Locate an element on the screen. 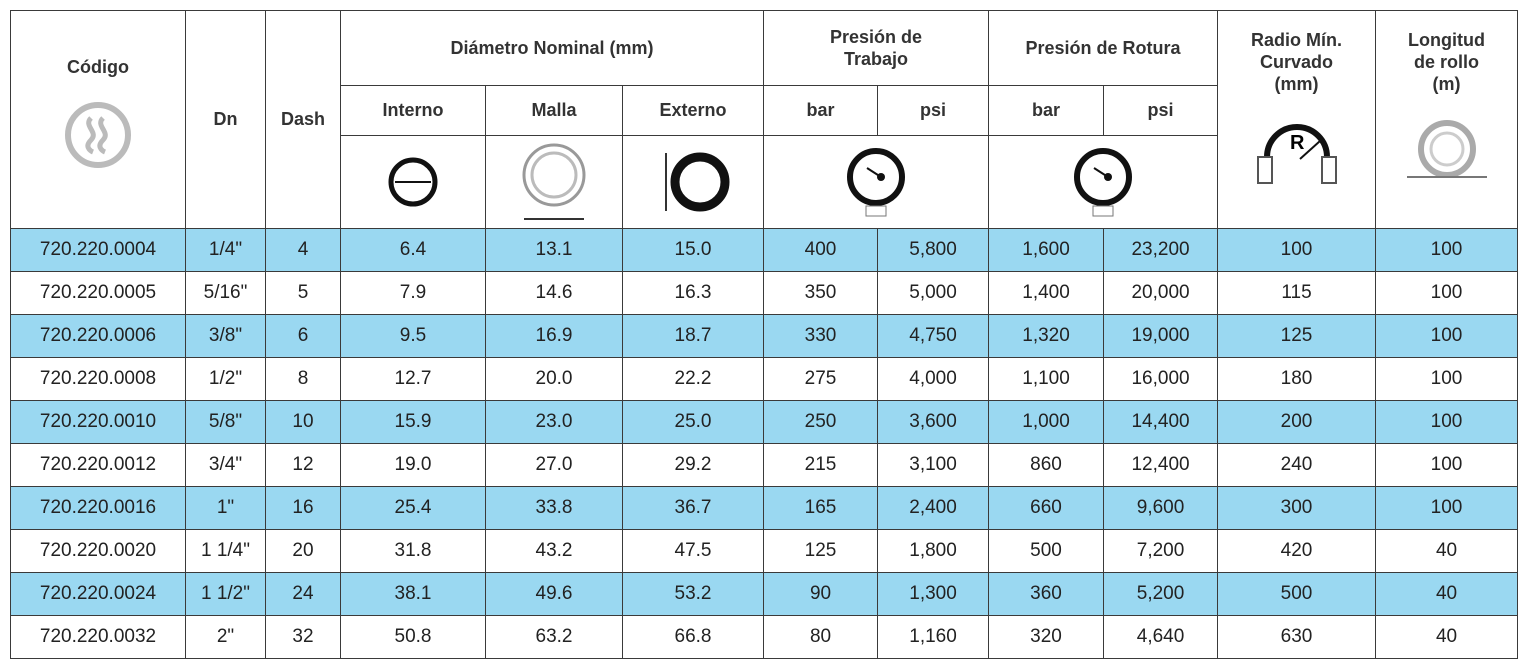  table-cell: 720.220.0032 is located at coordinates (98, 637).